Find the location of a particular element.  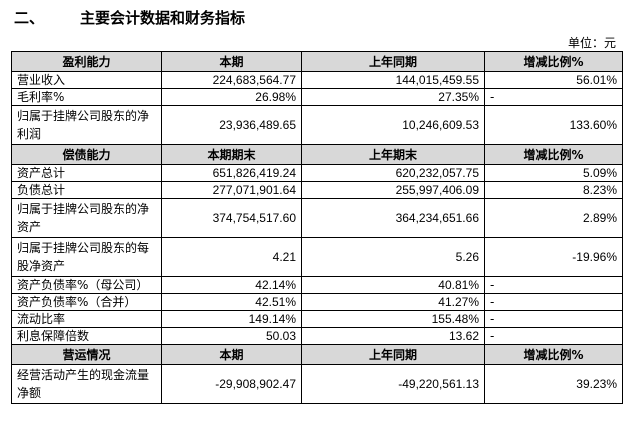

cell-value: 155.48% is located at coordinates (393, 319).